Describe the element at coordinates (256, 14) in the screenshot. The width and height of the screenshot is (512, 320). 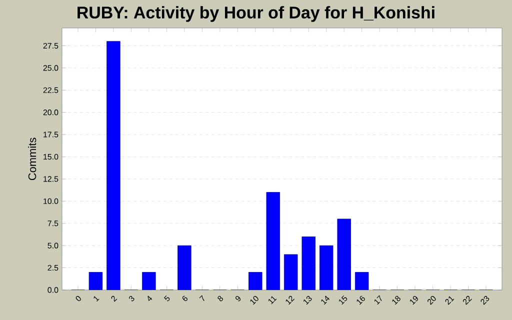
I see `chart-title: RUBY: Activity by Hour of Day for H_Konishi` at that location.